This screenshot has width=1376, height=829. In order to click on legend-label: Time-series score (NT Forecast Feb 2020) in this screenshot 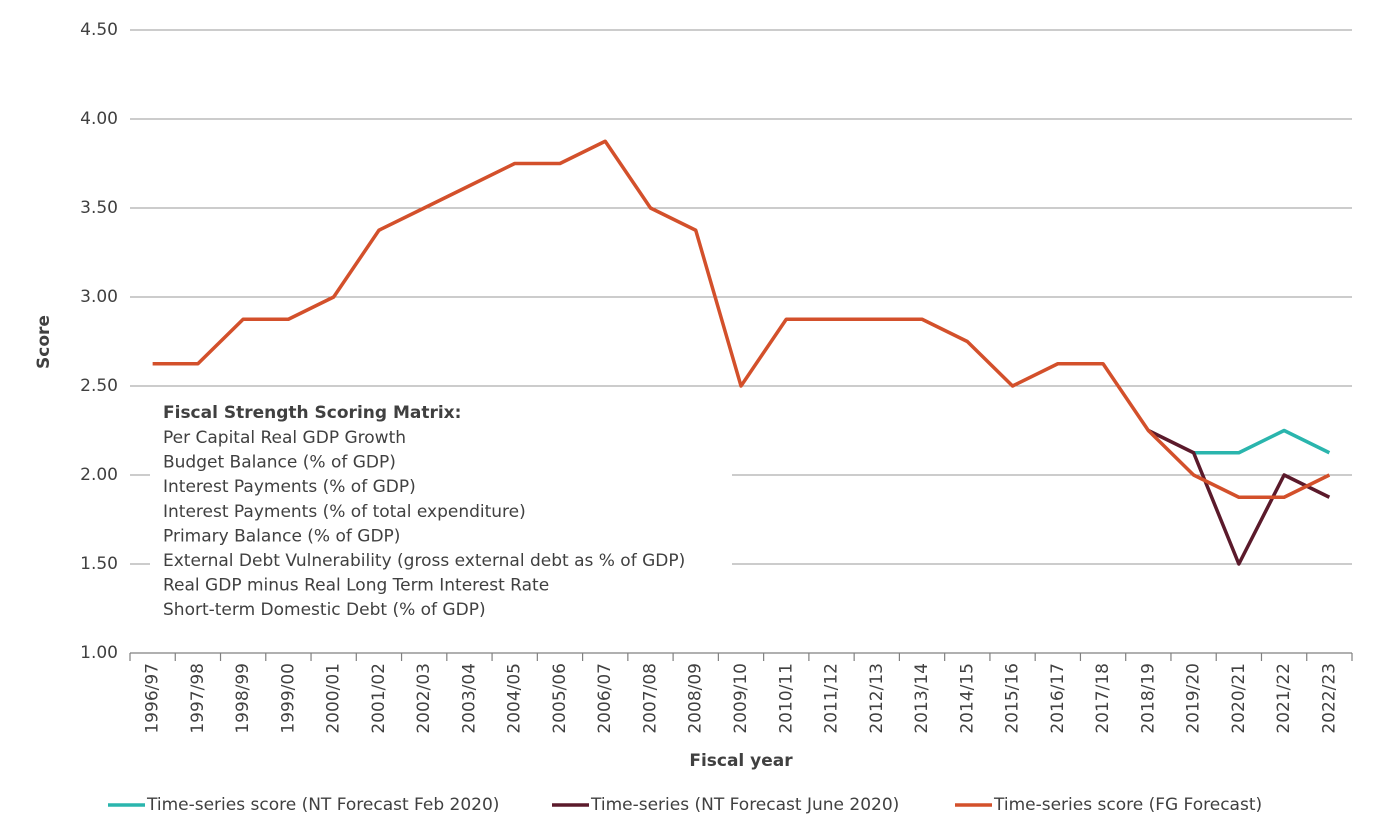, I will do `click(322, 805)`.